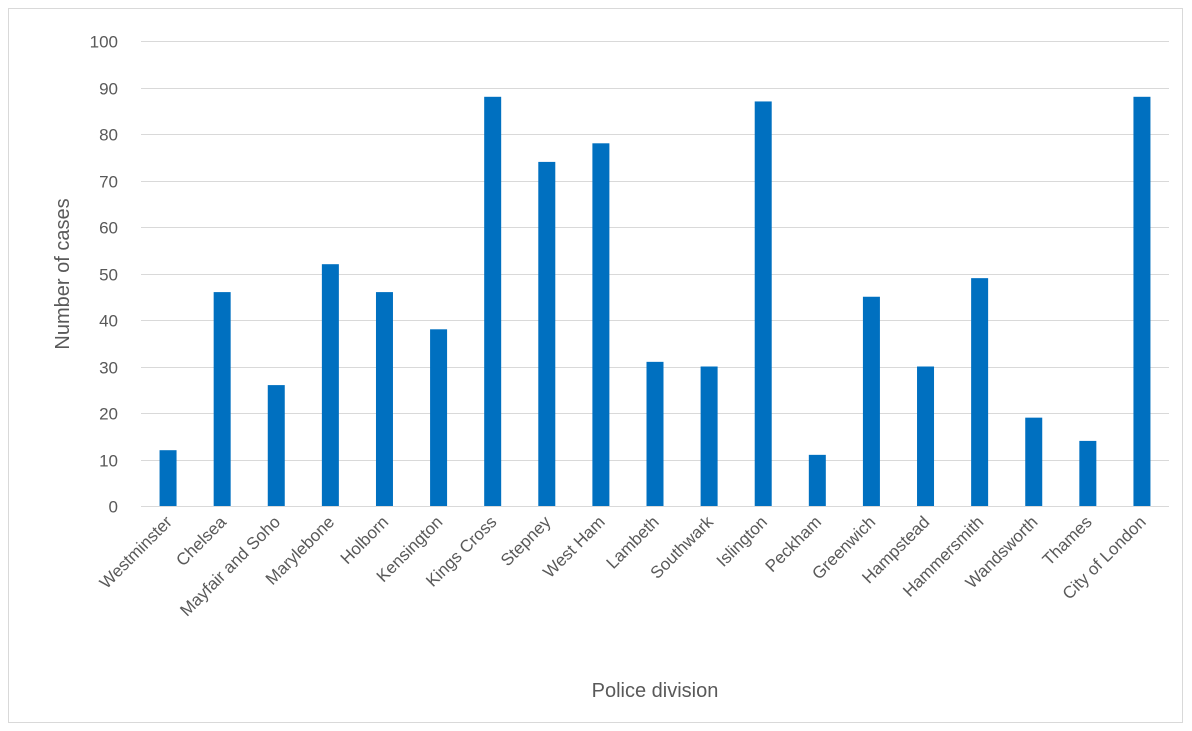 The image size is (1192, 731). Describe the element at coordinates (709, 436) in the screenshot. I see `bar-southwark` at that location.